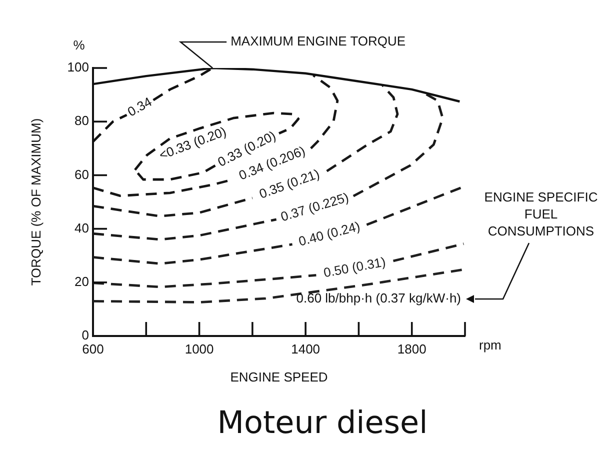 The width and height of the screenshot is (609, 472). Describe the element at coordinates (318, 41) in the screenshot. I see `annotation: MAXIMUM ENGINE TORQUE` at that location.